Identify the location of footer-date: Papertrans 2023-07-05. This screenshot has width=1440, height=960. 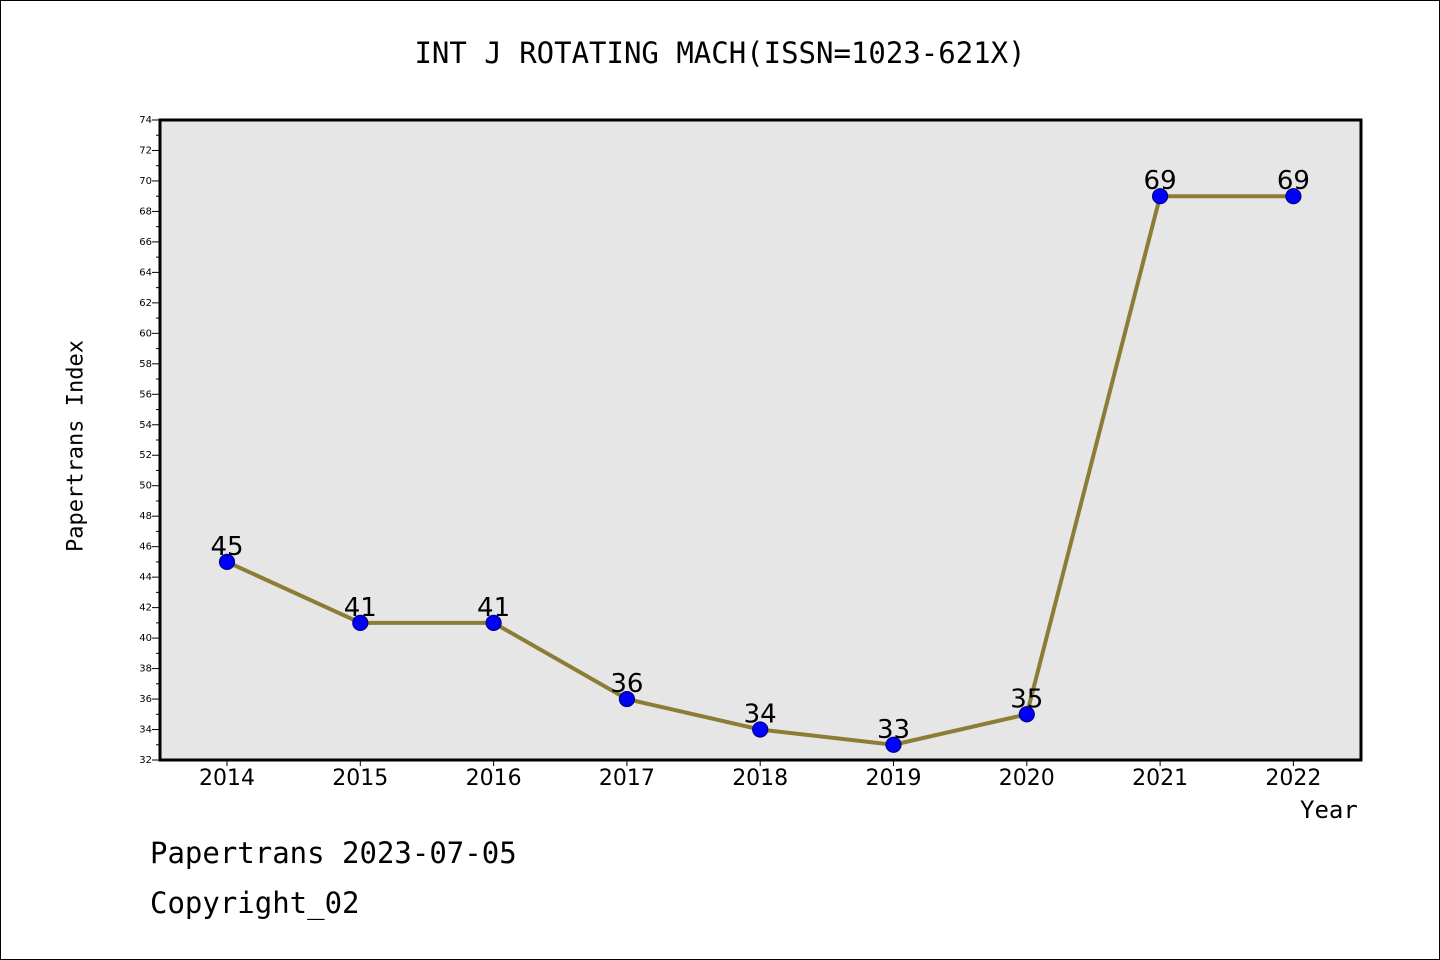
(333, 853).